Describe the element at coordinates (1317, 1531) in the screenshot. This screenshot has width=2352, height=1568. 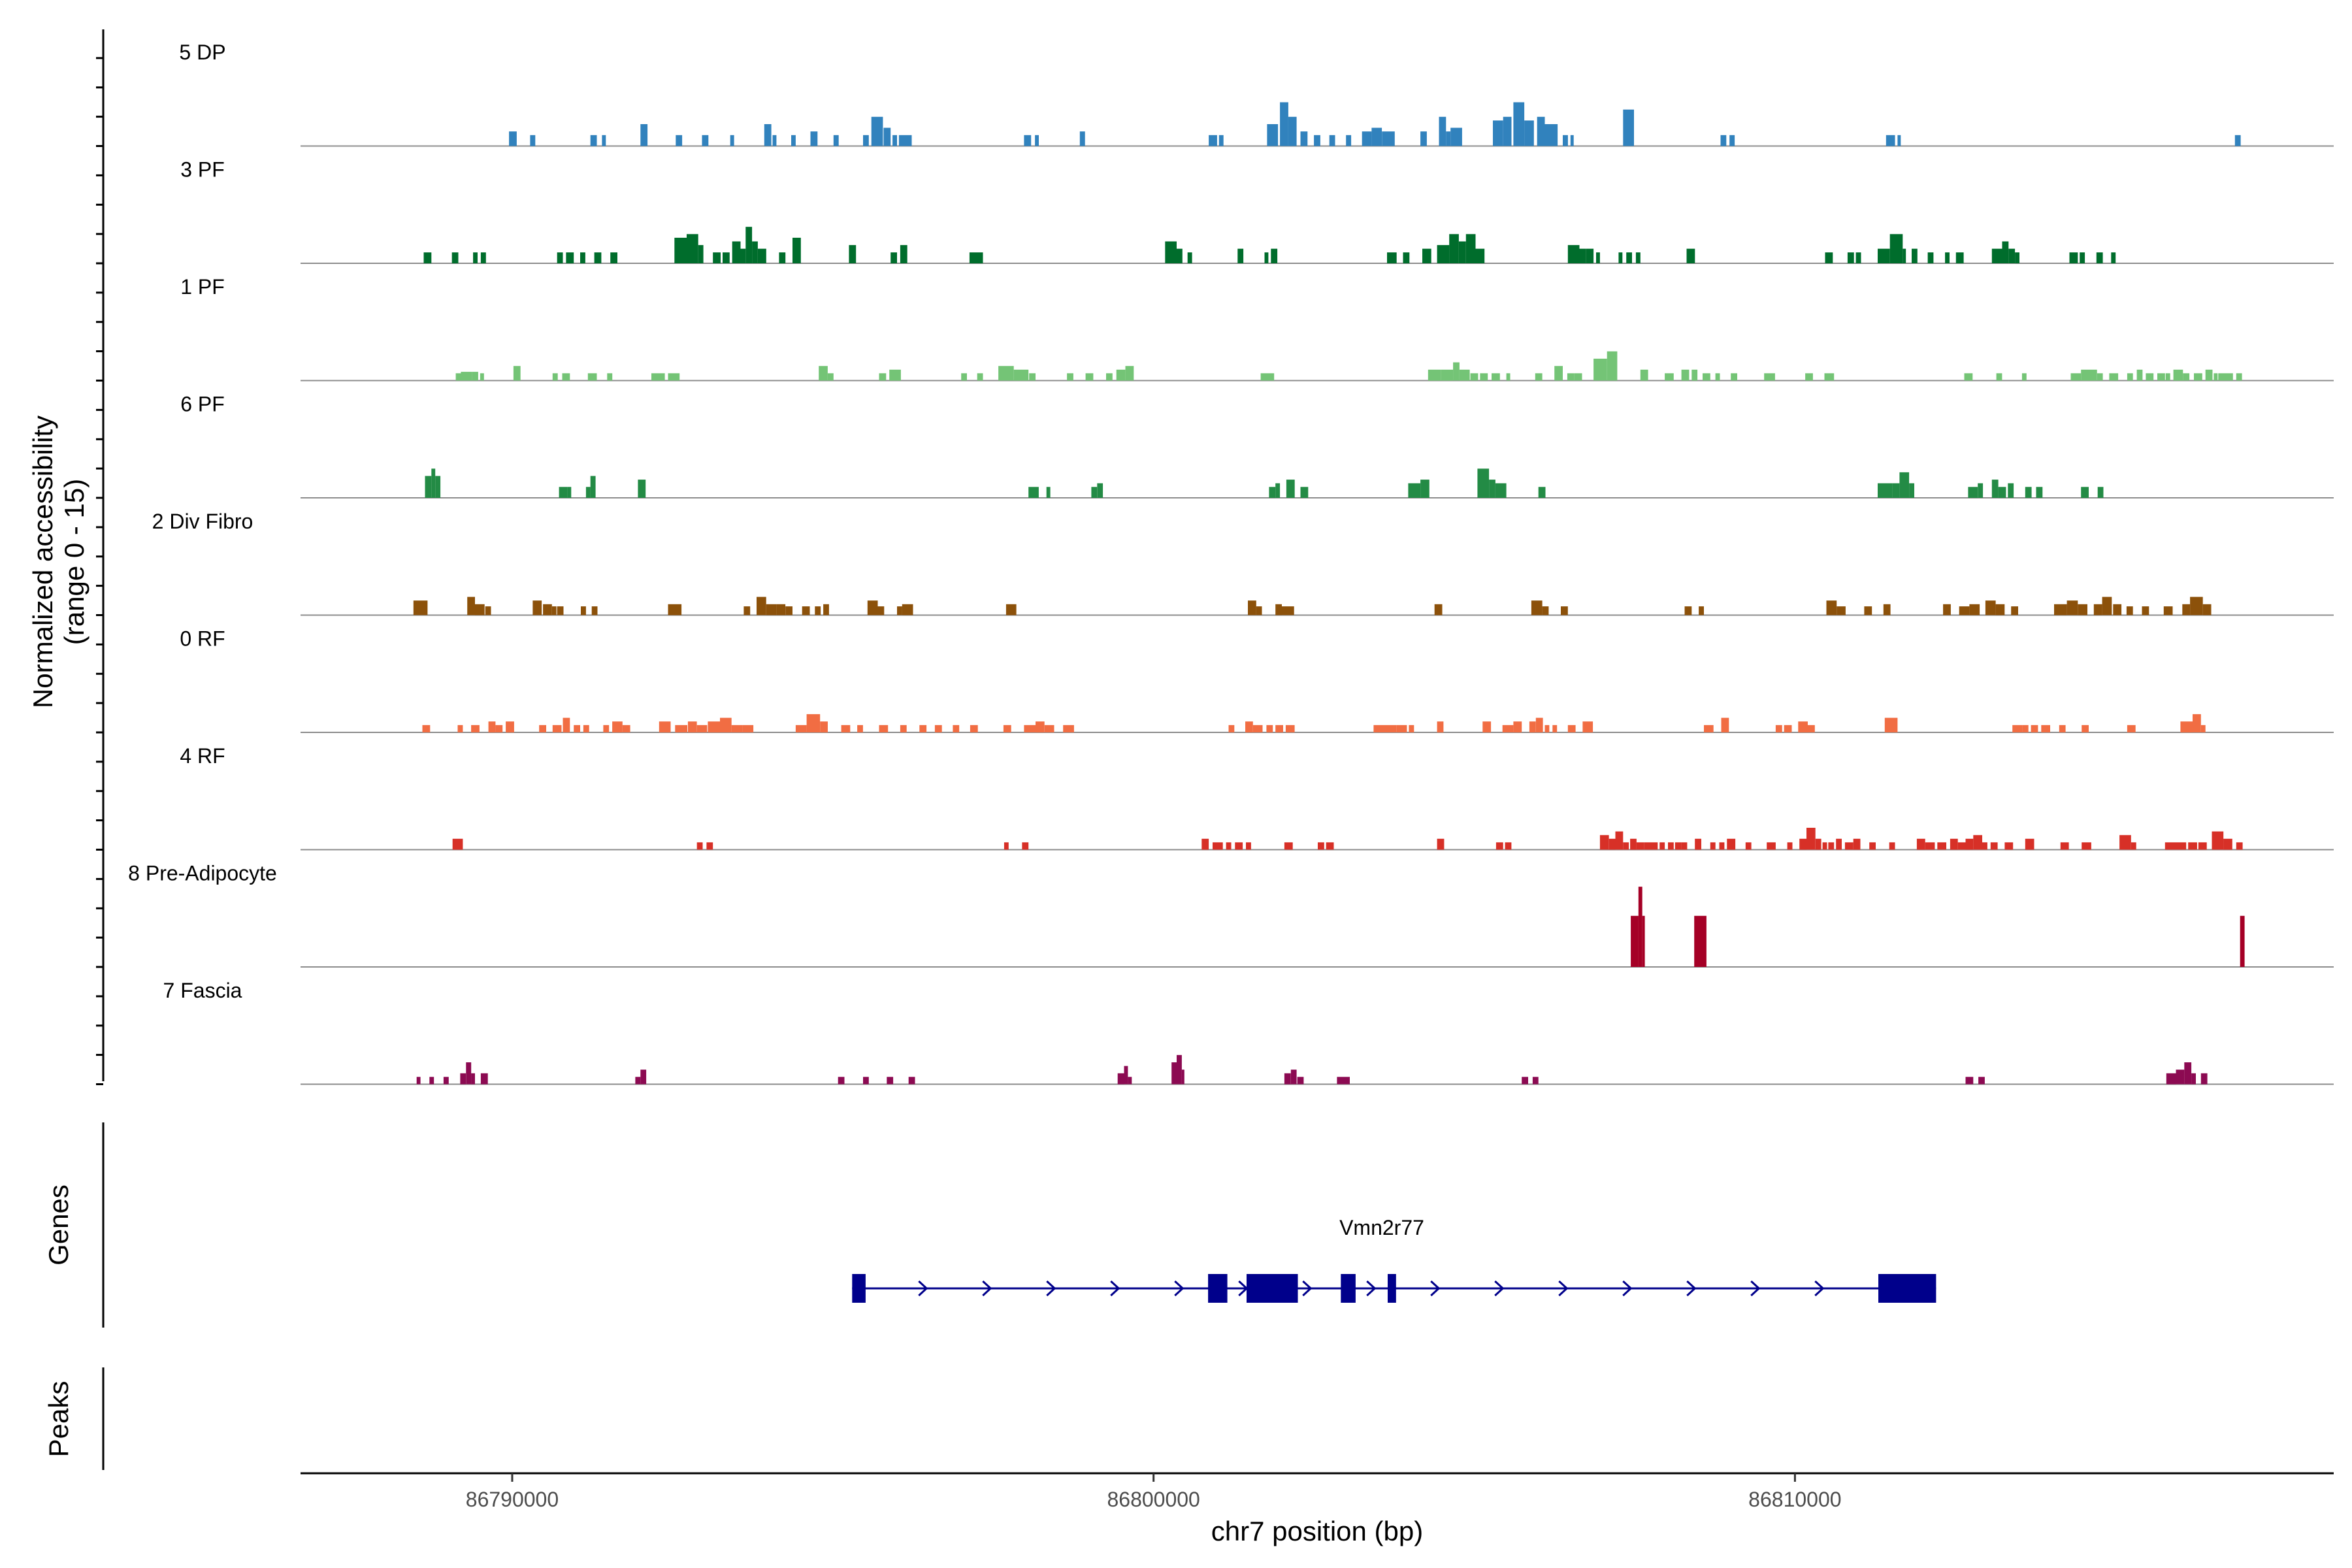
I see `x-axis-title: chr7 position (bp)` at that location.